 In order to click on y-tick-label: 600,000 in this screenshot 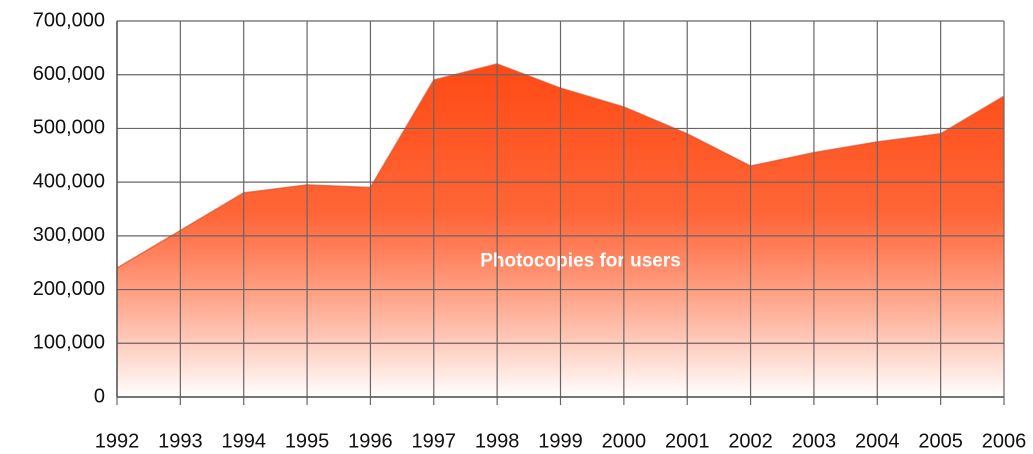, I will do `click(69, 74)`.